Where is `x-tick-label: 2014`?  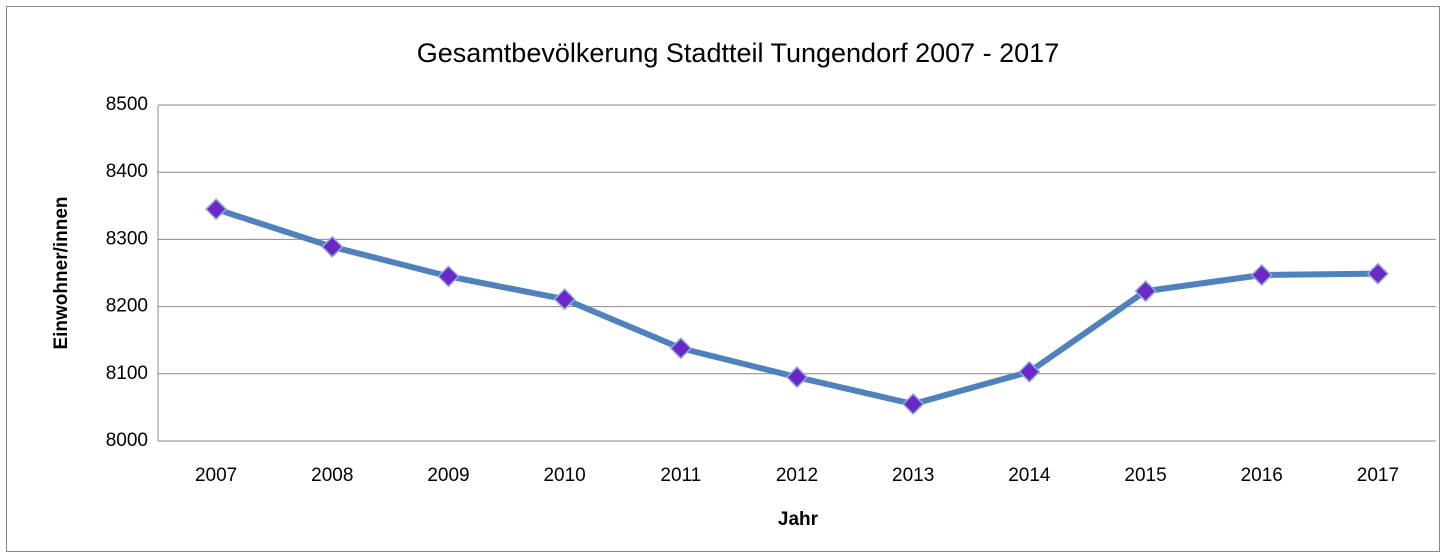
x-tick-label: 2014 is located at coordinates (1029, 475).